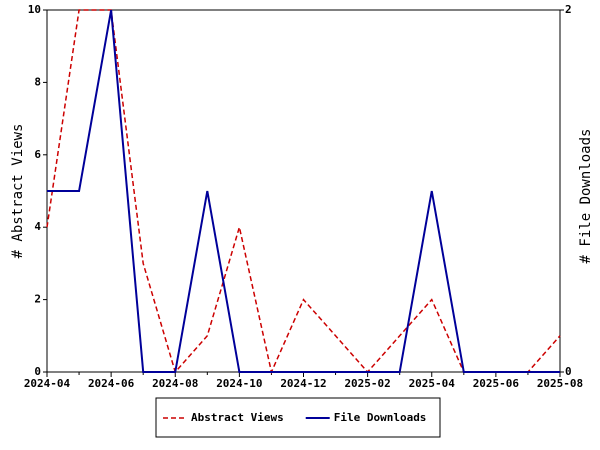  I want to click on legend-box, so click(298, 417).